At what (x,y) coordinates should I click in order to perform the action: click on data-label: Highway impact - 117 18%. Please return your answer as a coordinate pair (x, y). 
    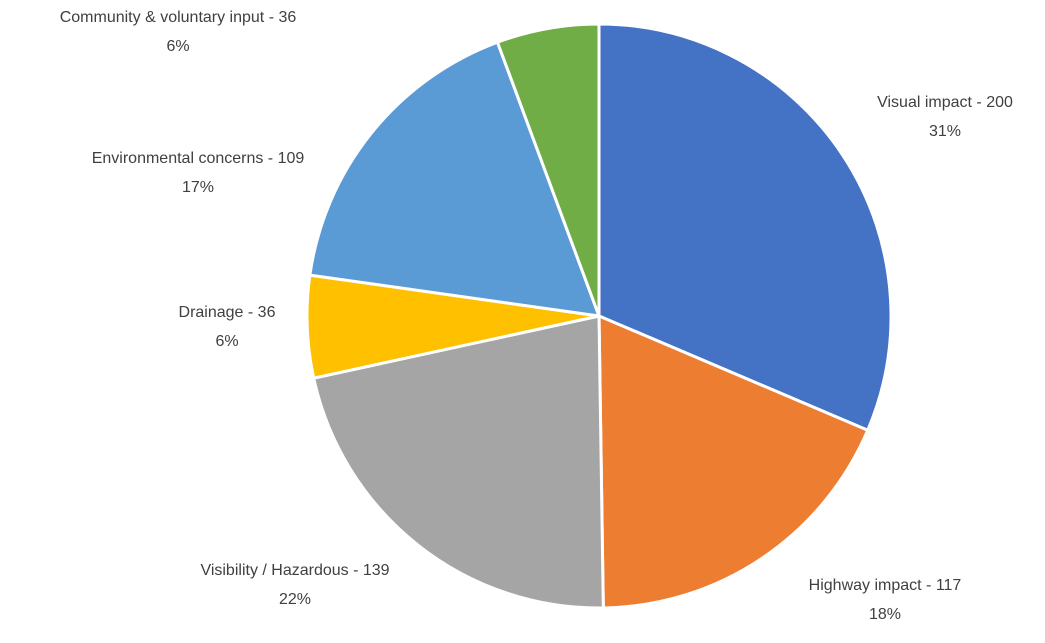
    Looking at the image, I should click on (885, 600).